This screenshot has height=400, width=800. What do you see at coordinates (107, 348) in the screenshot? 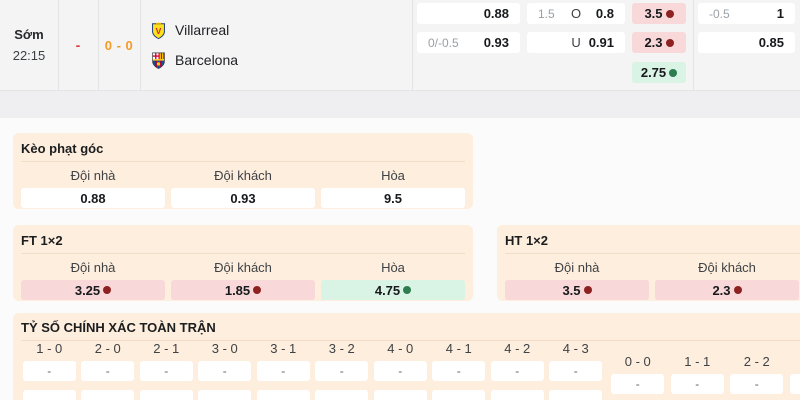
I see `score-header: 2 - 0` at bounding box center [107, 348].